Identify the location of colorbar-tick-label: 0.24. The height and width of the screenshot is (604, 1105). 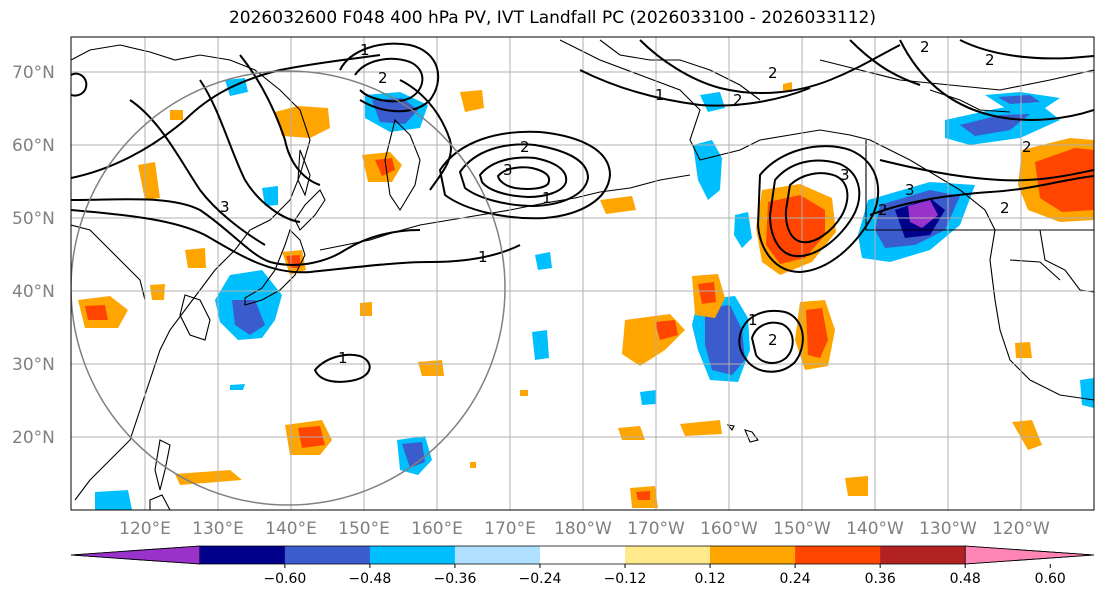
(795, 579).